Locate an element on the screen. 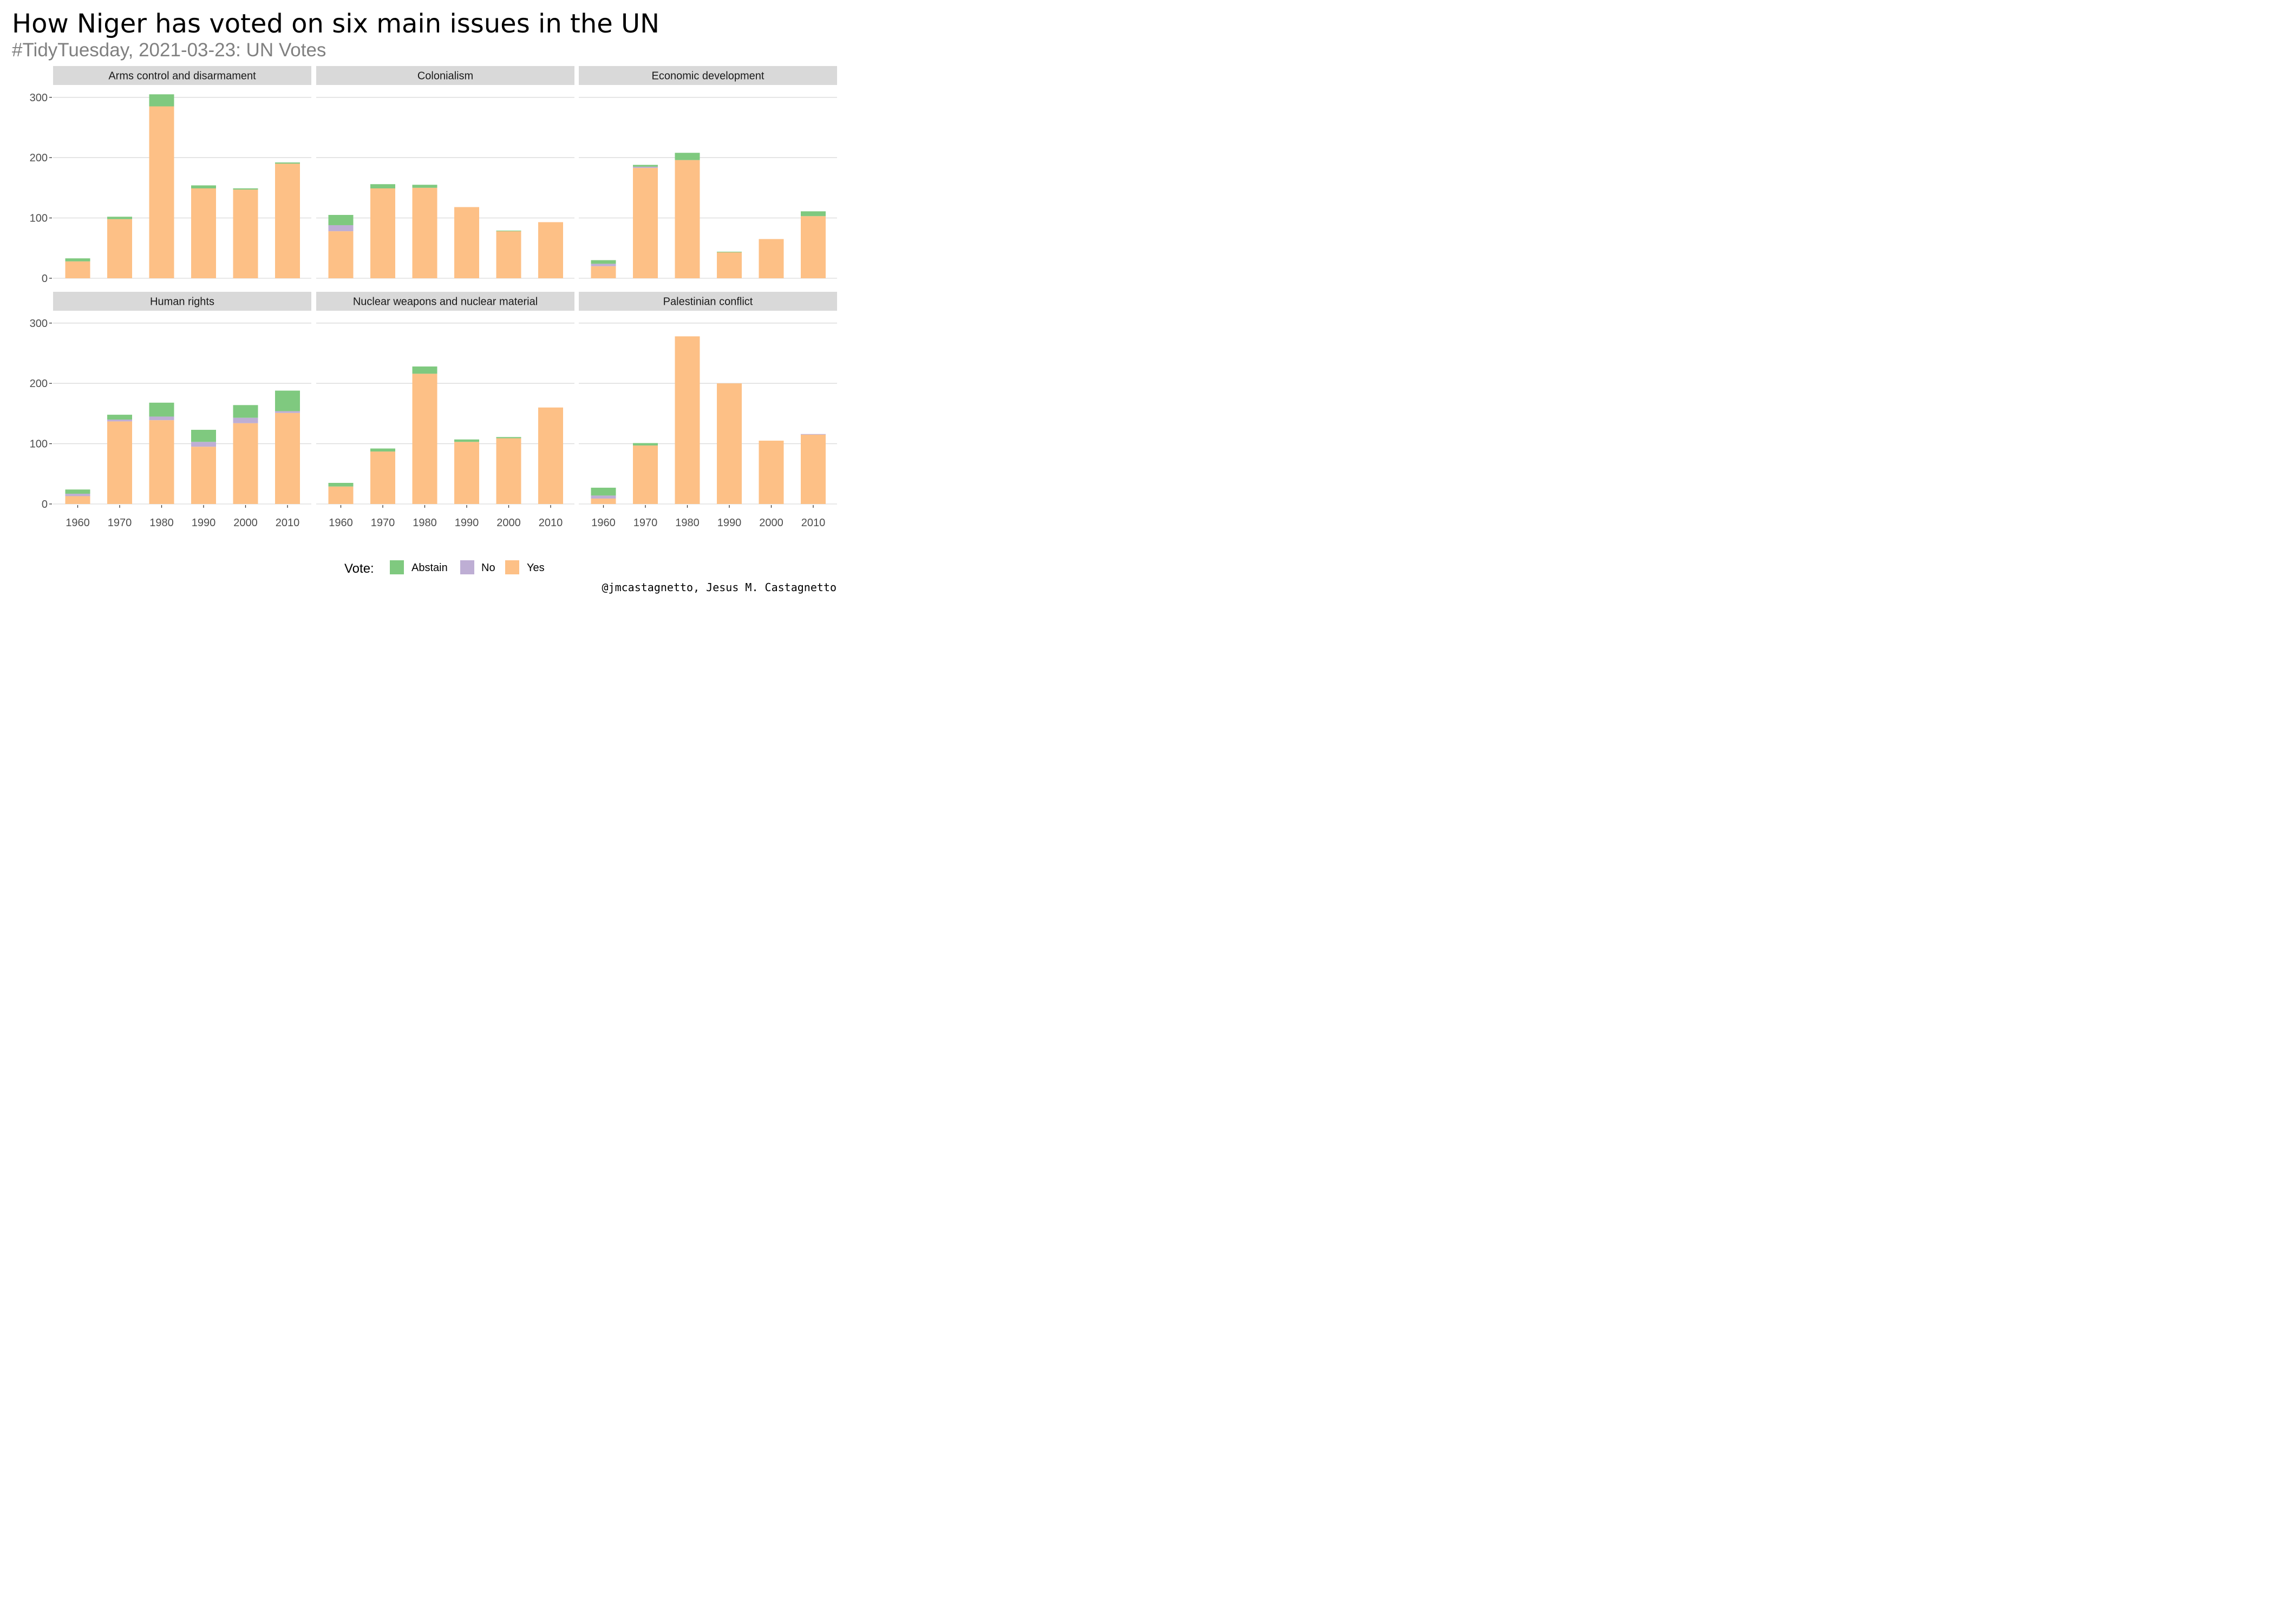  facet-title: Nuclear weapons and nuclear material is located at coordinates (446, 302).